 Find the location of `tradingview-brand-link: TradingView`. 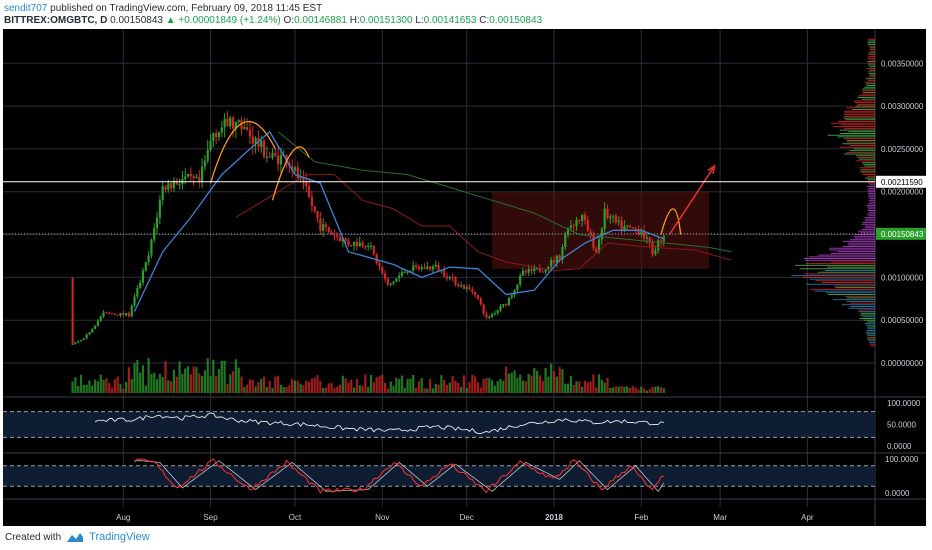

tradingview-brand-link: TradingView is located at coordinates (119, 537).